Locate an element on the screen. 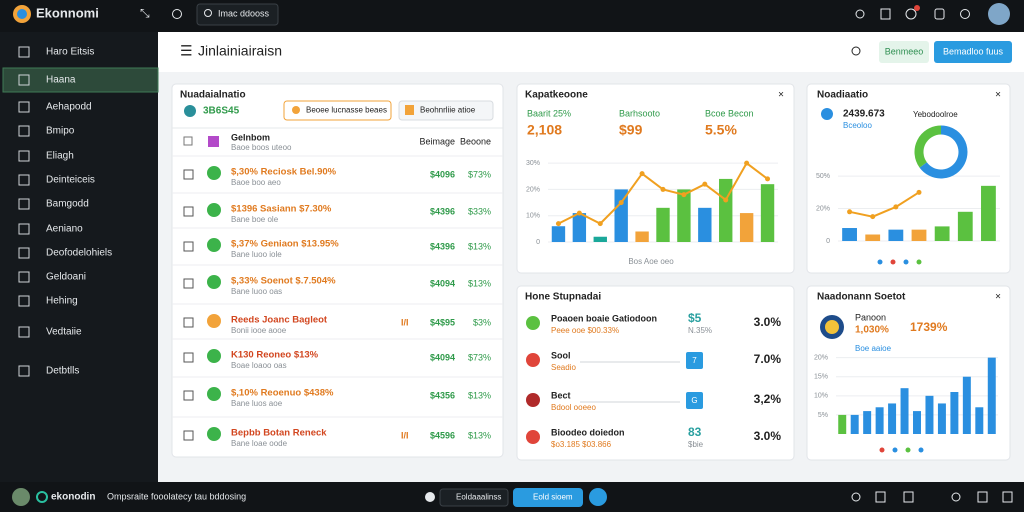 The height and width of the screenshot is (512, 1024). card-title: Naadonann Soetot is located at coordinates (861, 297).